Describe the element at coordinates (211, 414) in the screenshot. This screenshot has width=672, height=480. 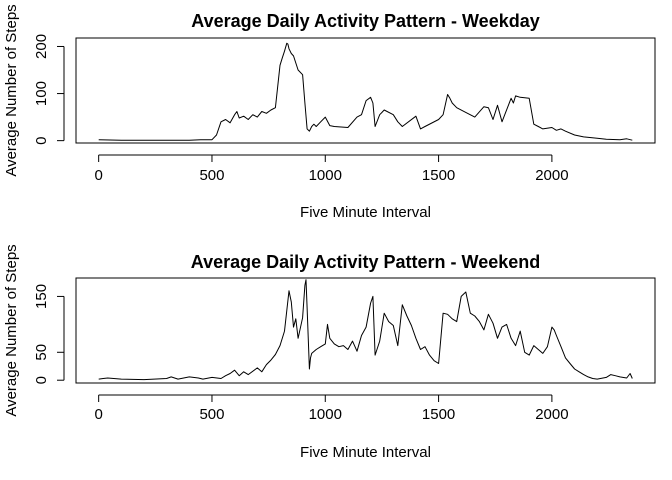
I see `weekend-x-tick-label: 500` at that location.